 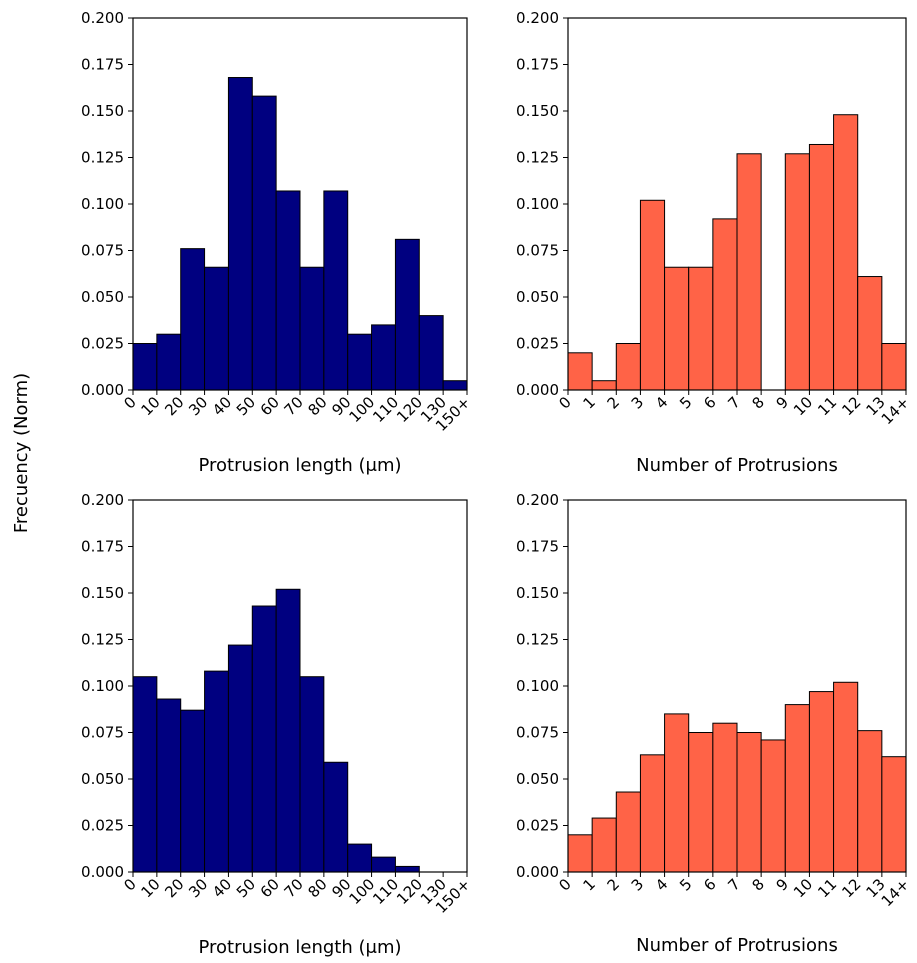 I want to click on x-tick-label: 5, so click(x=685, y=402).